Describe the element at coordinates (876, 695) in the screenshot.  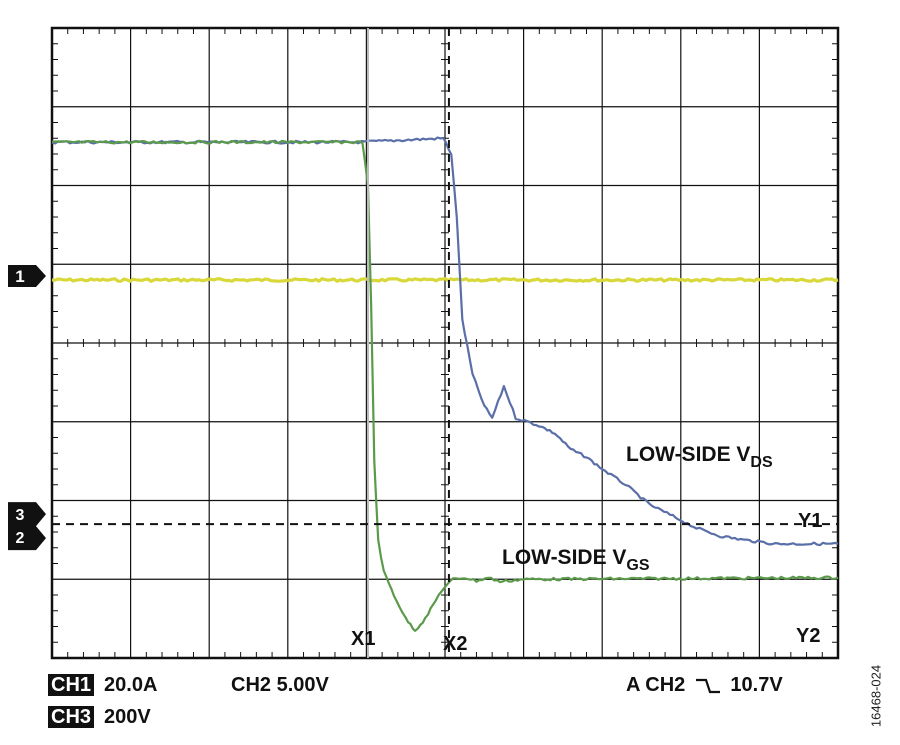
I see `figure-id: 16468-024` at that location.